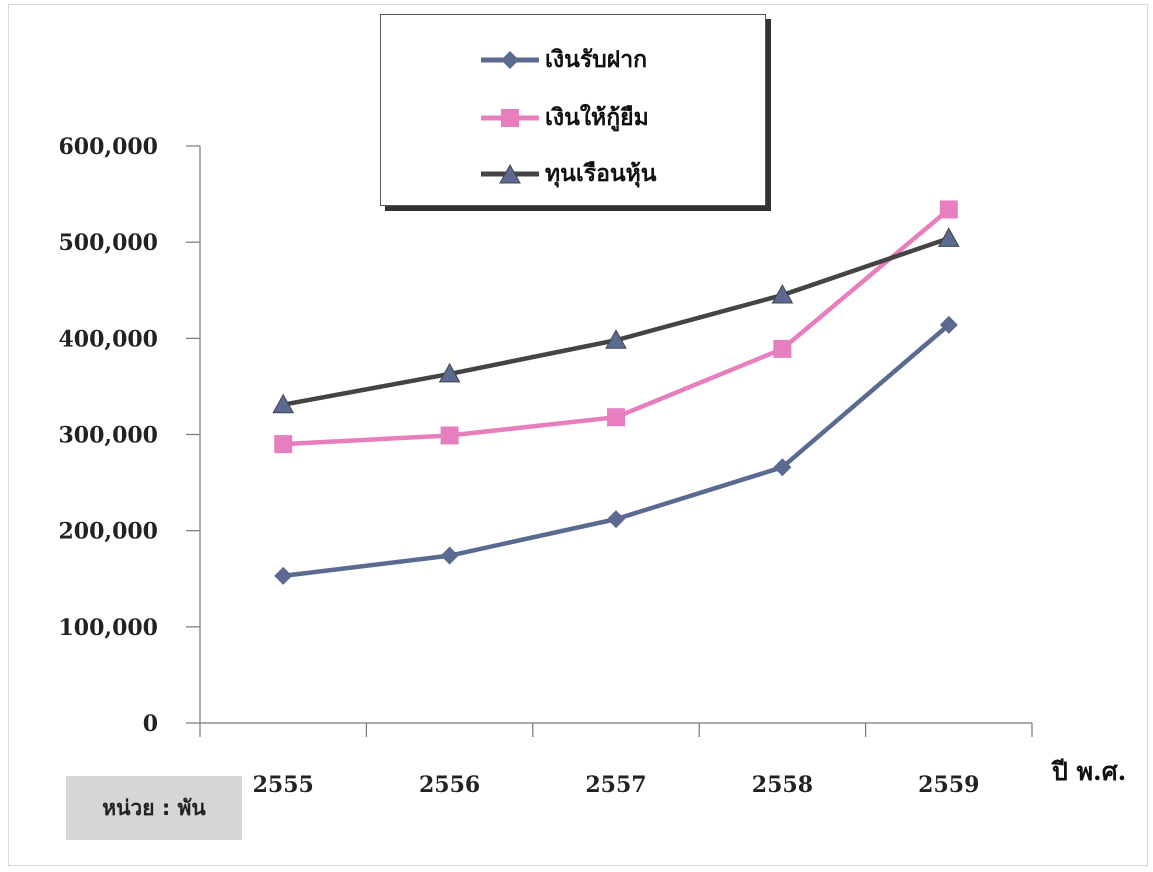  Describe the element at coordinates (596, 60) in the screenshot. I see `legend-label-deposits: เงินรับฝาก` at that location.